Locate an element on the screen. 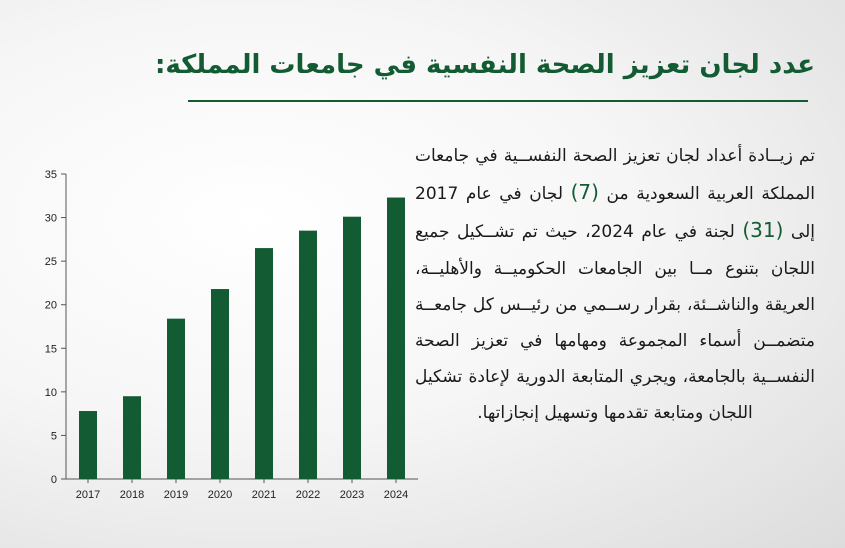 This screenshot has width=845, height=548. x-tick-label: 2022 is located at coordinates (308, 495).